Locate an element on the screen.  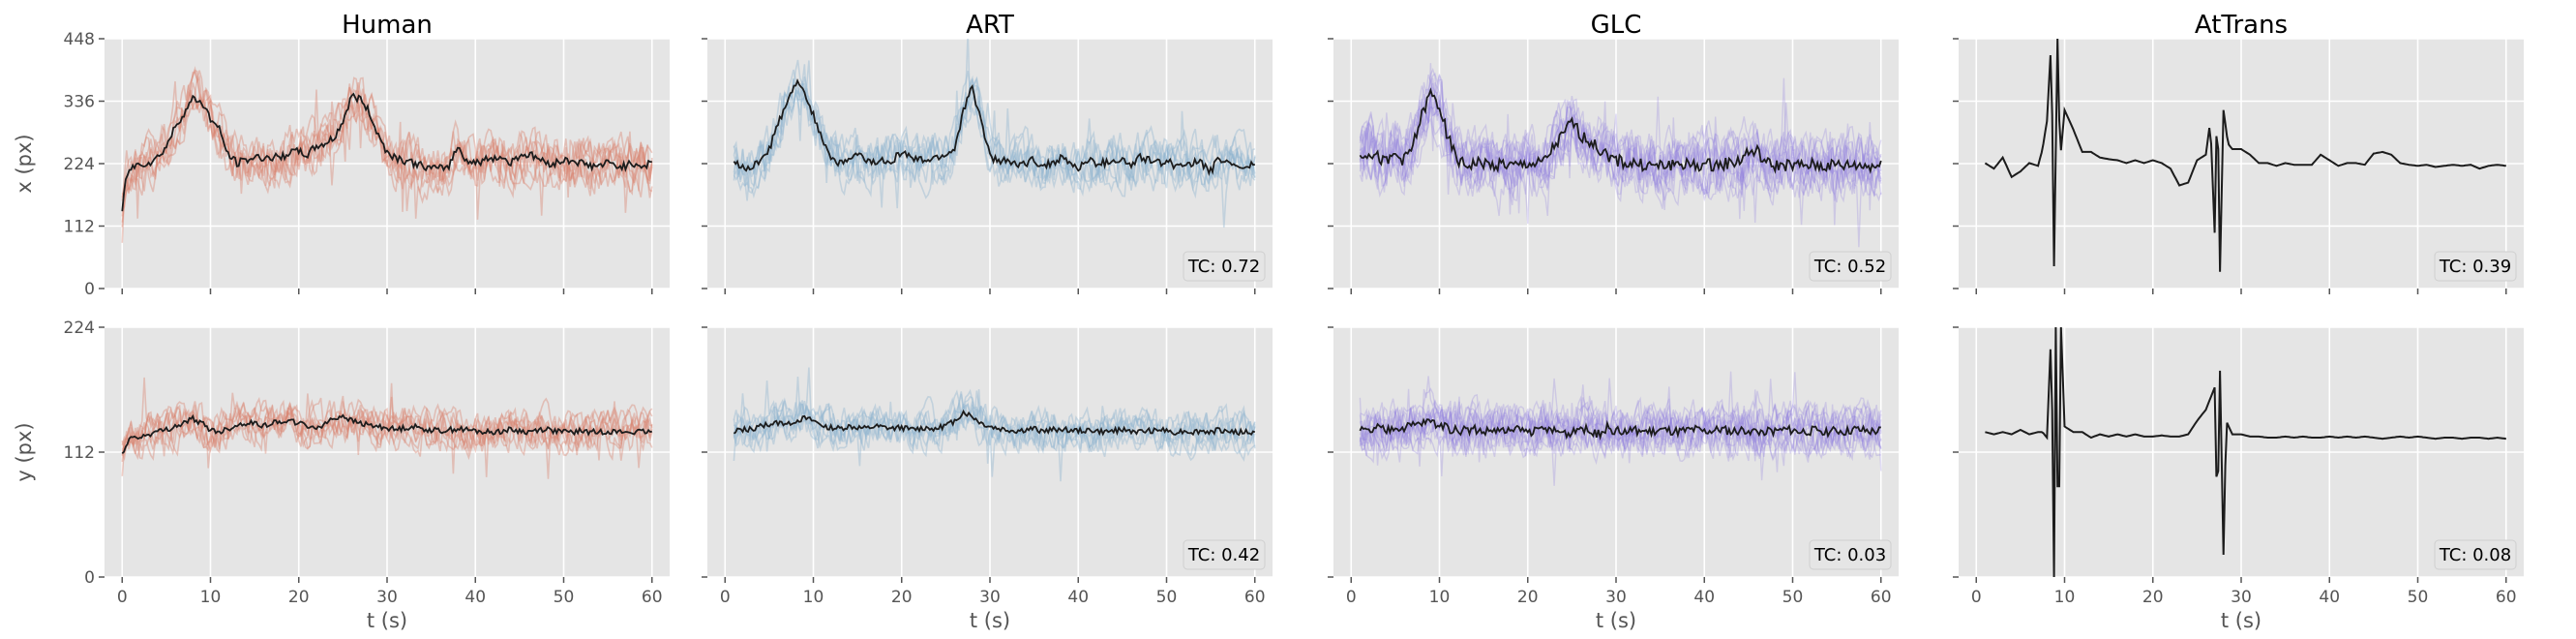
panel-title: GLC is located at coordinates (1616, 25).